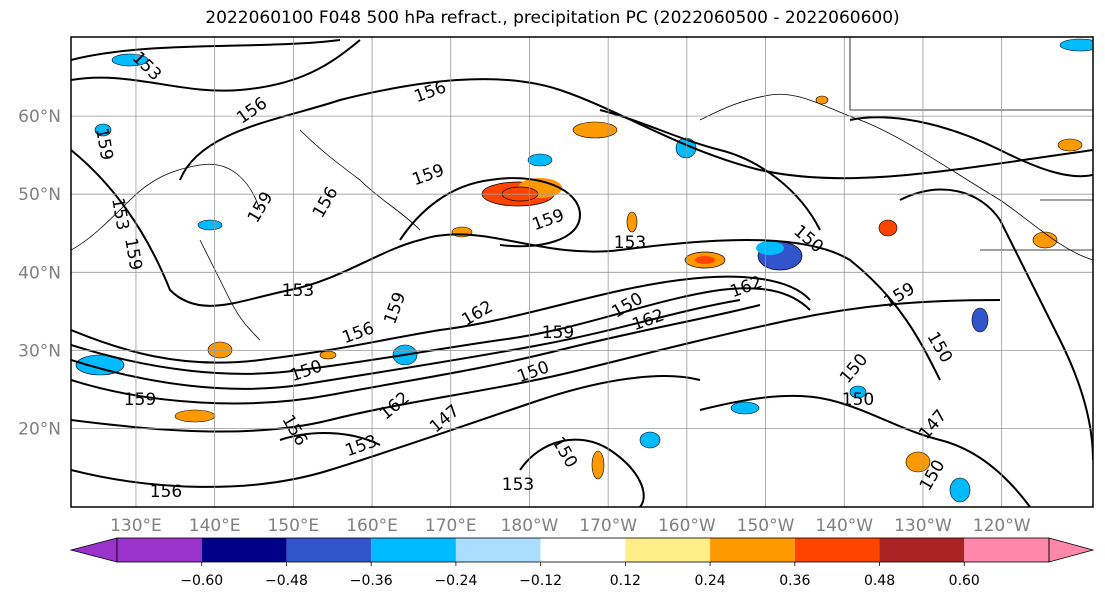  What do you see at coordinates (766, 526) in the screenshot?
I see `lon-tick-label: 150°W` at bounding box center [766, 526].